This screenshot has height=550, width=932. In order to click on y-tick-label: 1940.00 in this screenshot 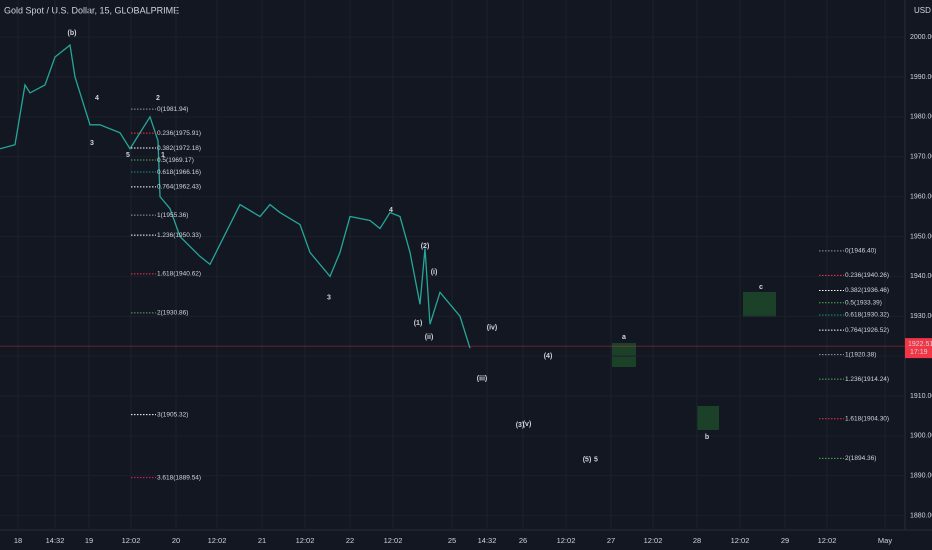, I will do `click(921, 276)`.